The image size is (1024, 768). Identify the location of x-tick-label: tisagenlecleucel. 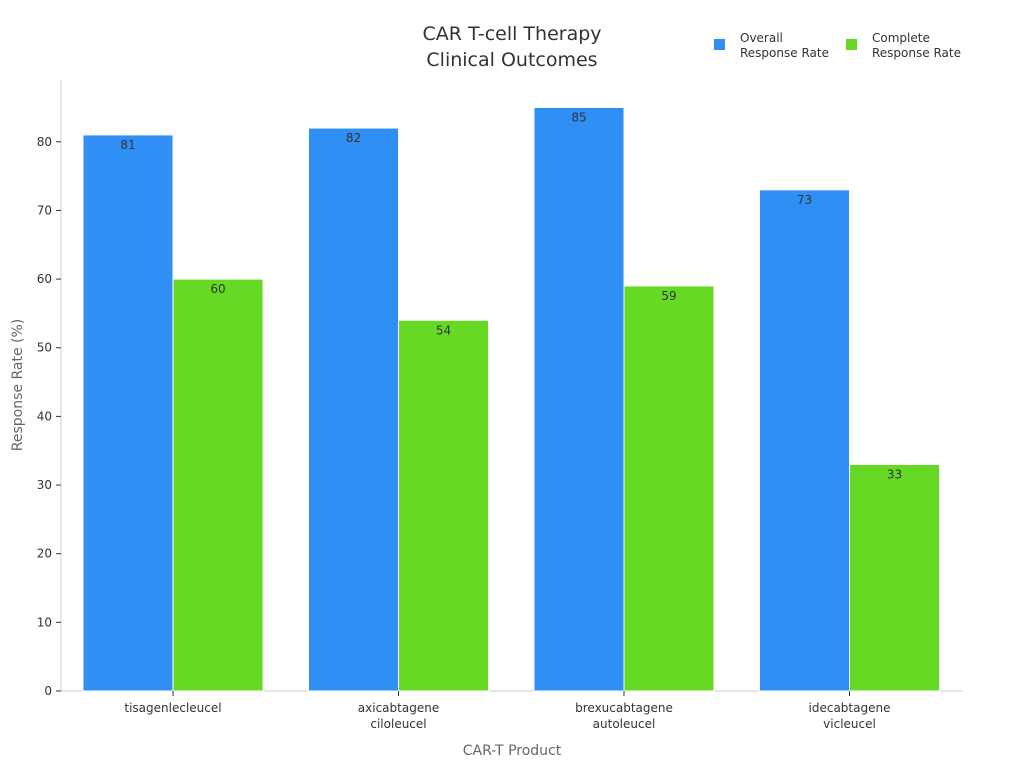
(172, 708).